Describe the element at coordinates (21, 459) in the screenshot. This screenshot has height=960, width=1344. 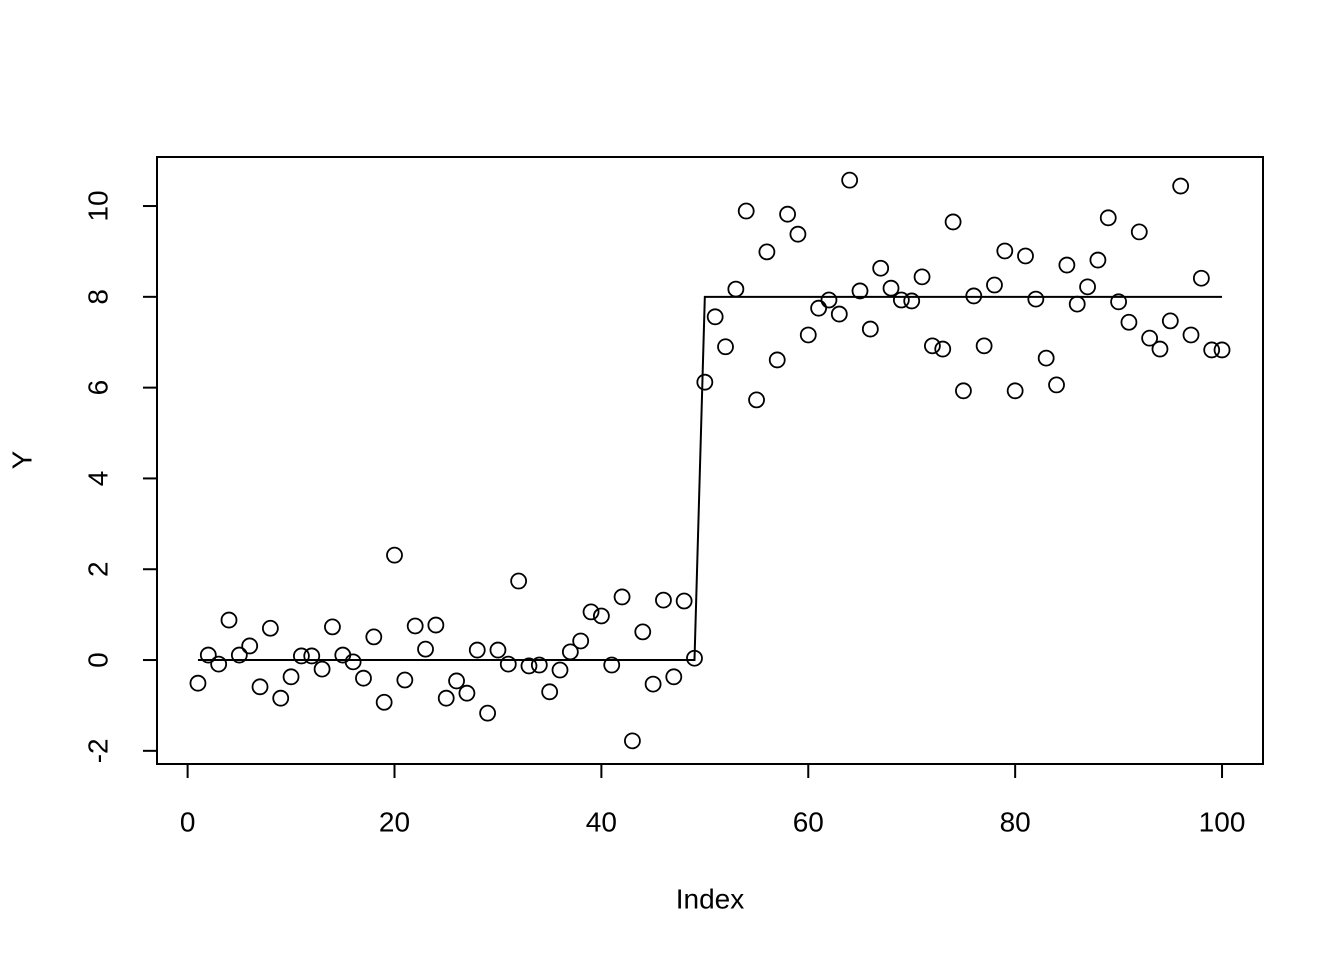
I see `y-axis-label: Y` at that location.